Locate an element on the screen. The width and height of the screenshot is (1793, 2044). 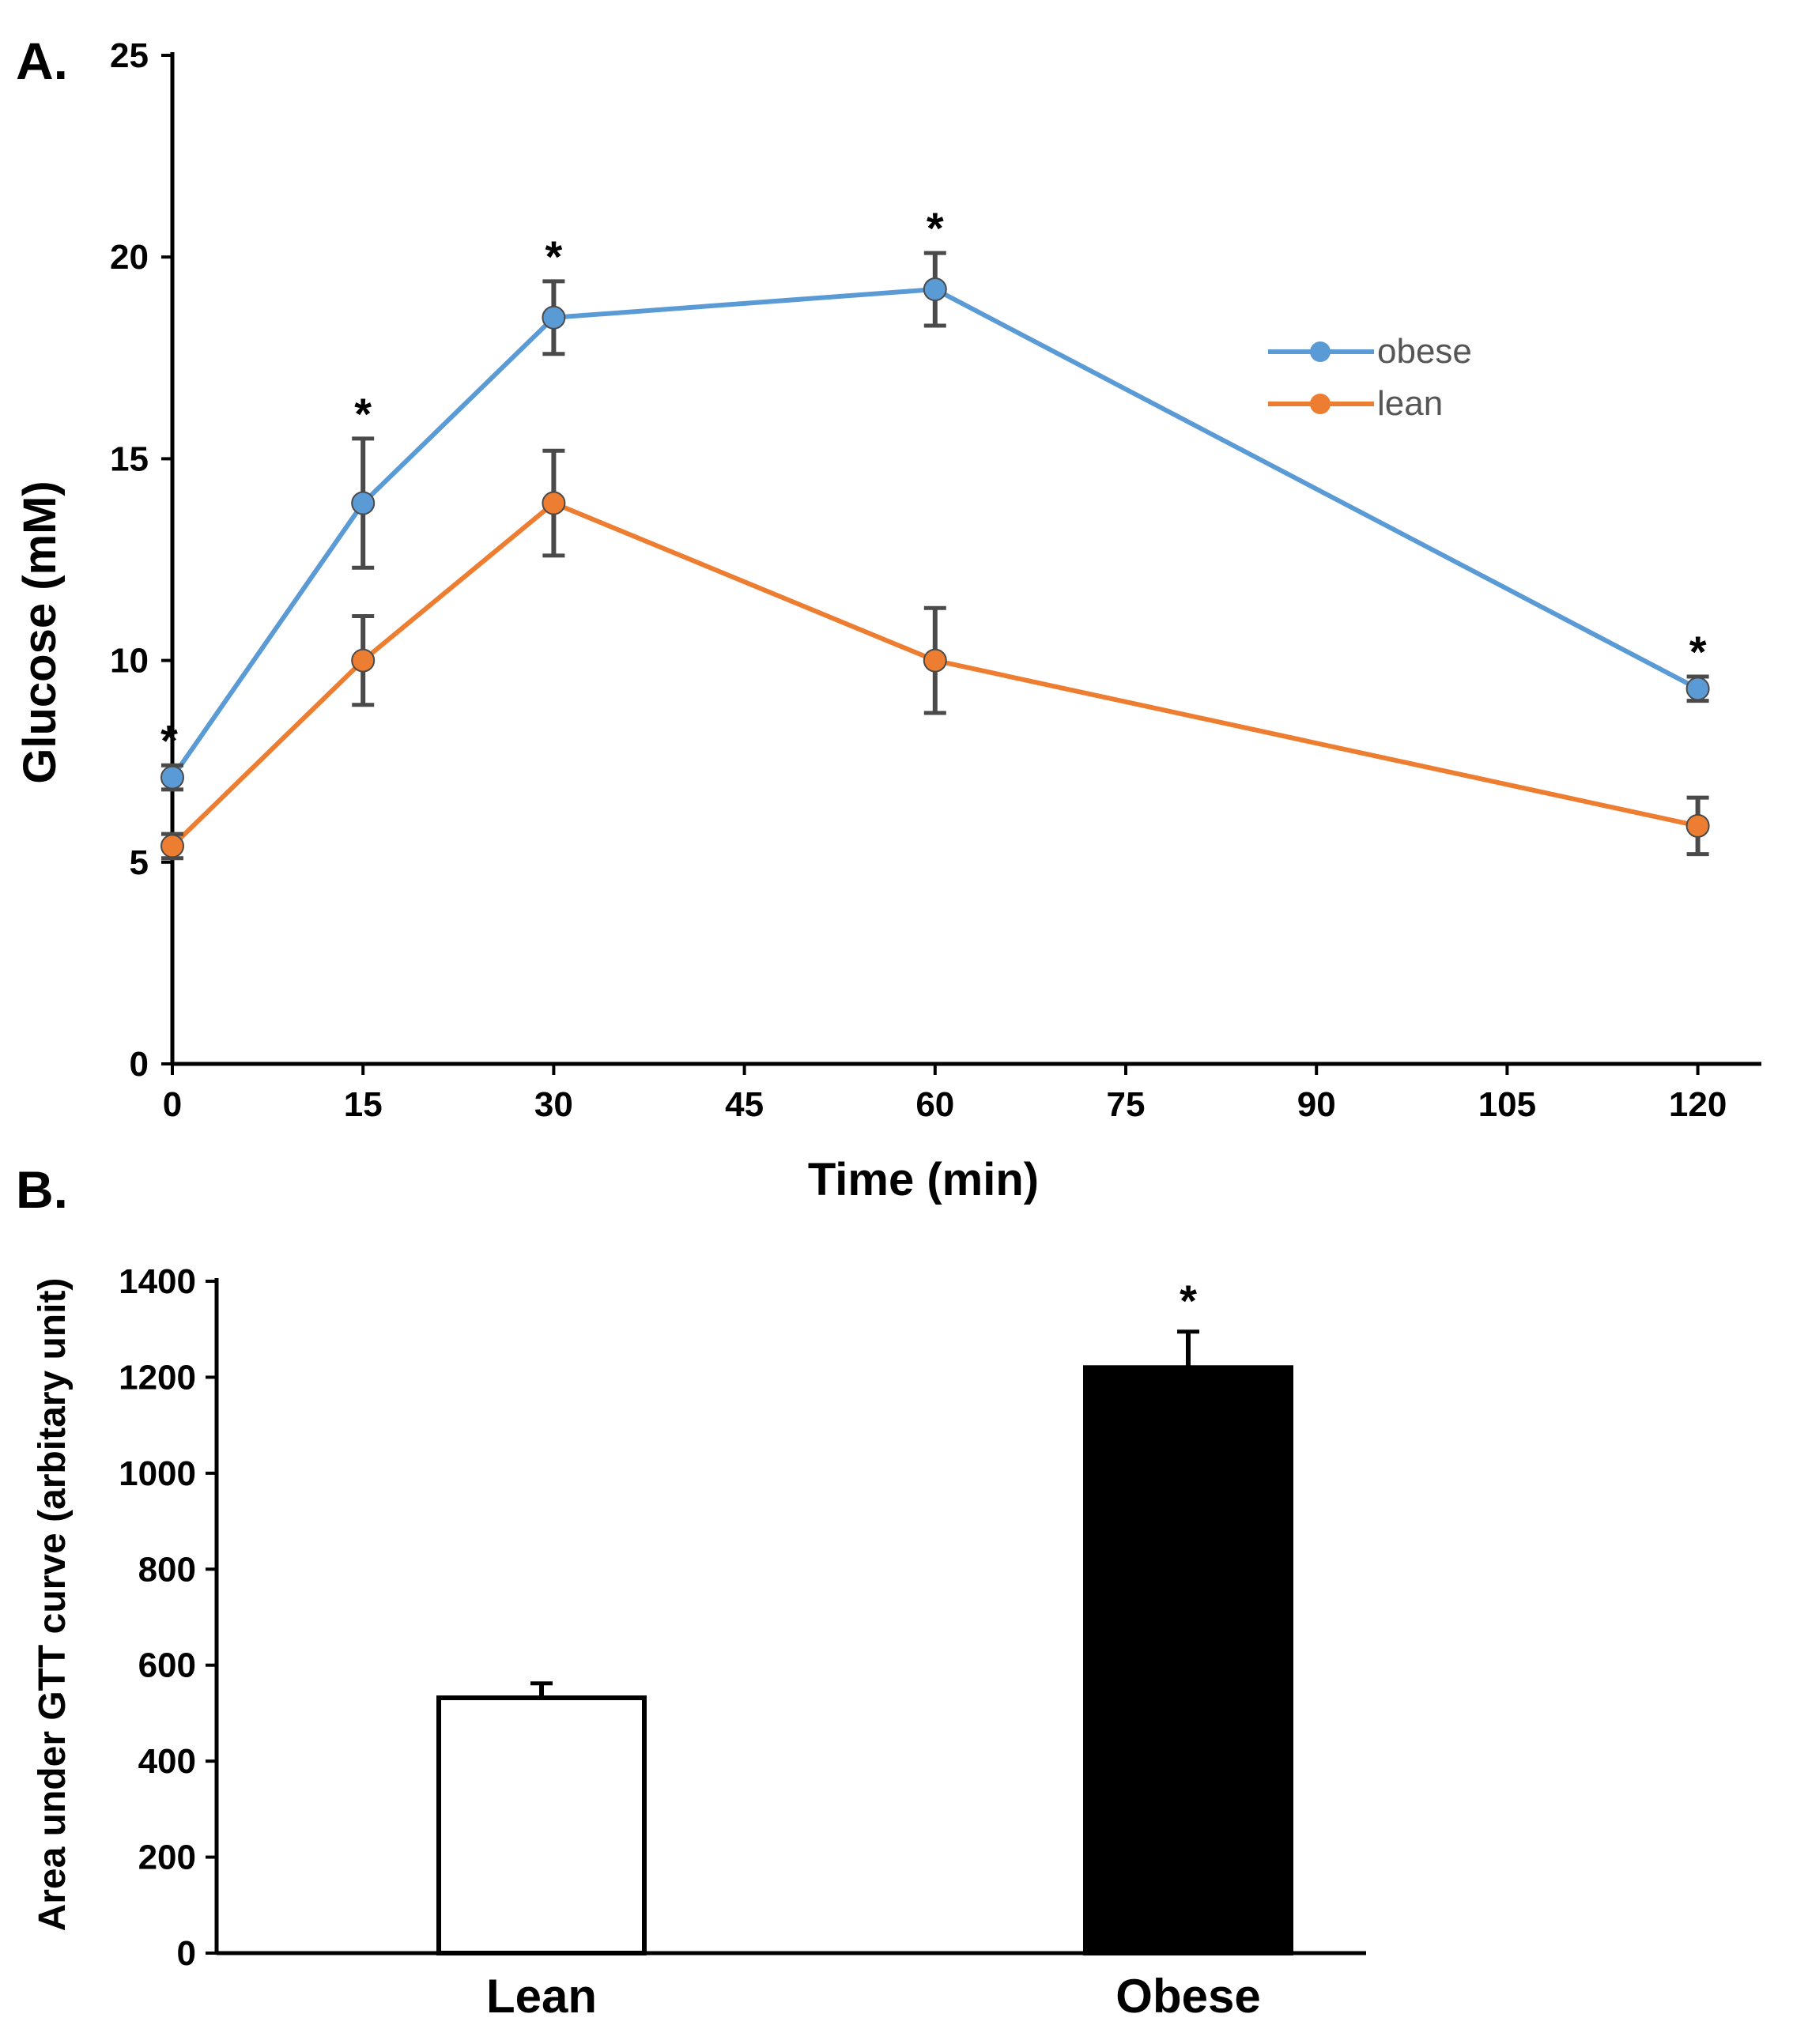
chart-a-y-tick-label: 15 is located at coordinates (129, 458).